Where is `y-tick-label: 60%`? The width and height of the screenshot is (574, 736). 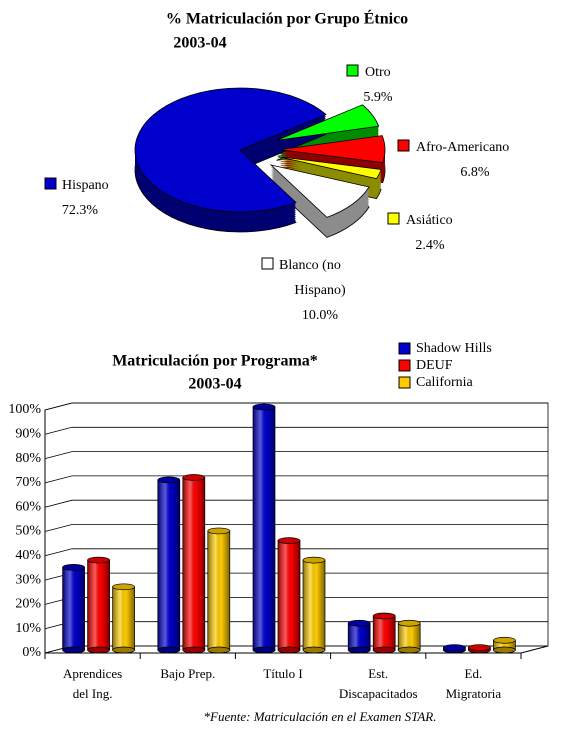 y-tick-label: 60% is located at coordinates (28, 506).